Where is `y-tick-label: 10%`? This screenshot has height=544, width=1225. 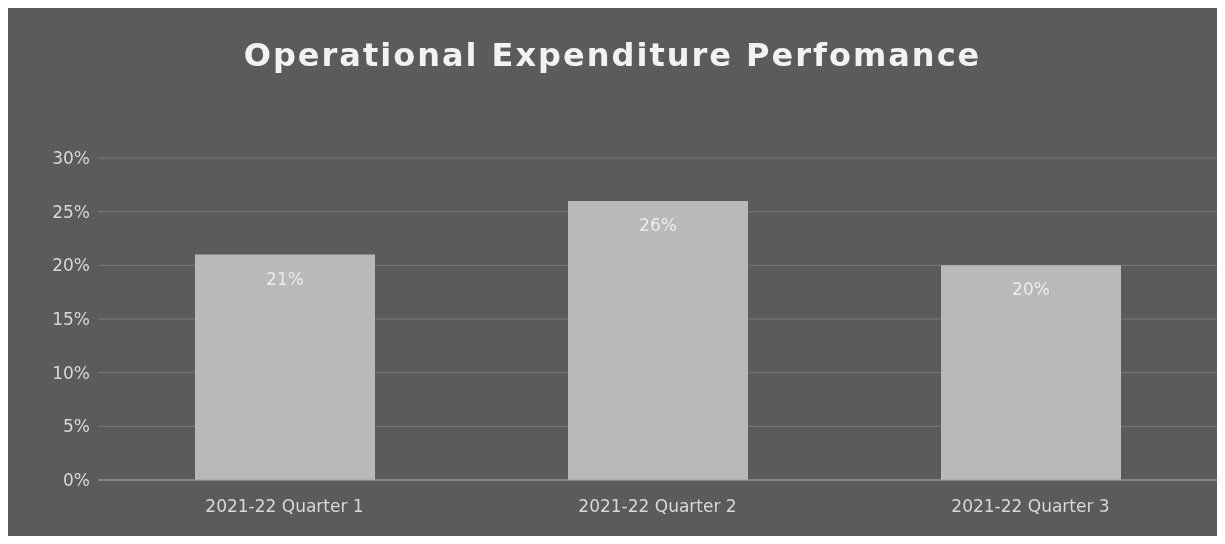
y-tick-label: 10% is located at coordinates (71, 372).